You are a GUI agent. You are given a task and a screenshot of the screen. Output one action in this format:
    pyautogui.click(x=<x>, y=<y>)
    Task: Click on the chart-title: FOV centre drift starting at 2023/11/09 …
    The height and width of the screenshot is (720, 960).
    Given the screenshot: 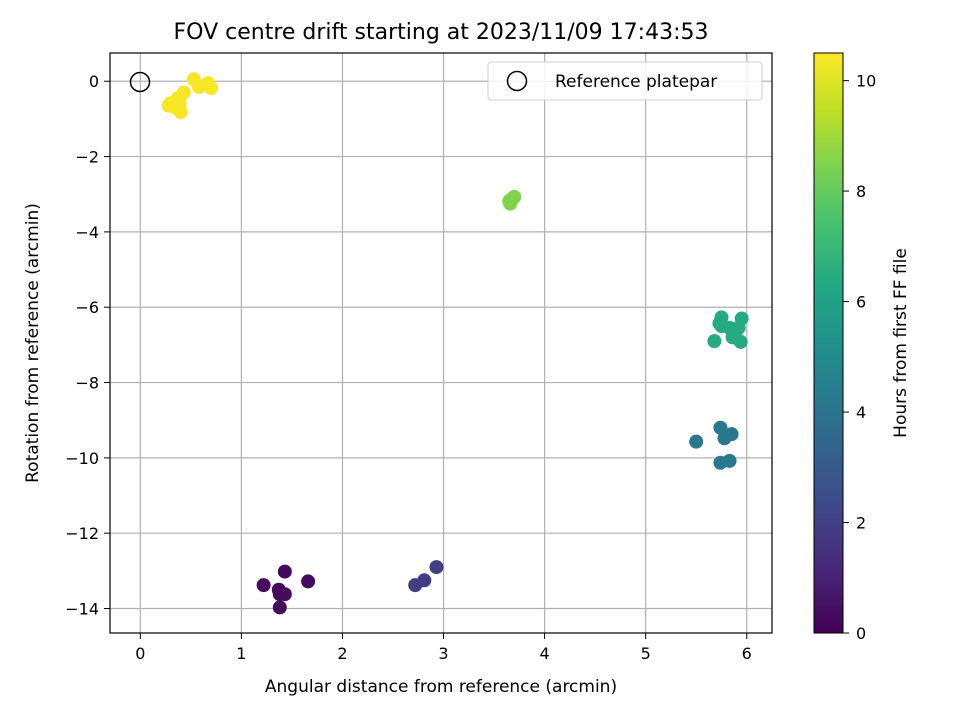 What is the action you would take?
    pyautogui.click(x=441, y=32)
    